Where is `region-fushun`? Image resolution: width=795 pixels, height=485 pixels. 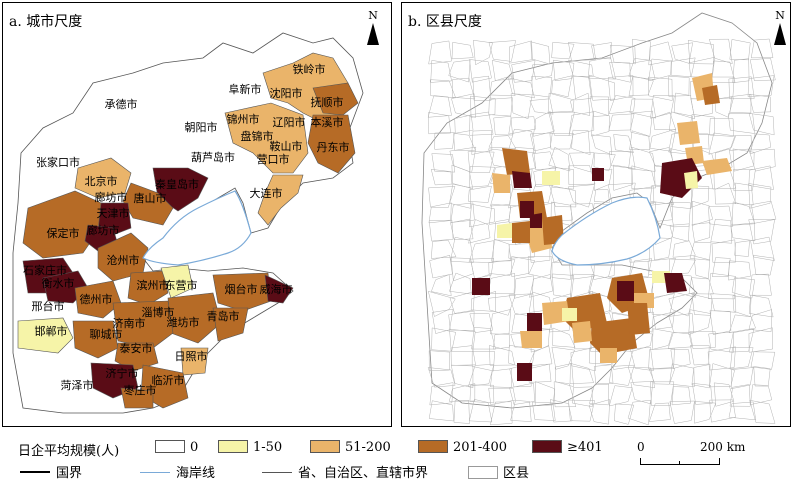
region-fushun is located at coordinates (335, 99).